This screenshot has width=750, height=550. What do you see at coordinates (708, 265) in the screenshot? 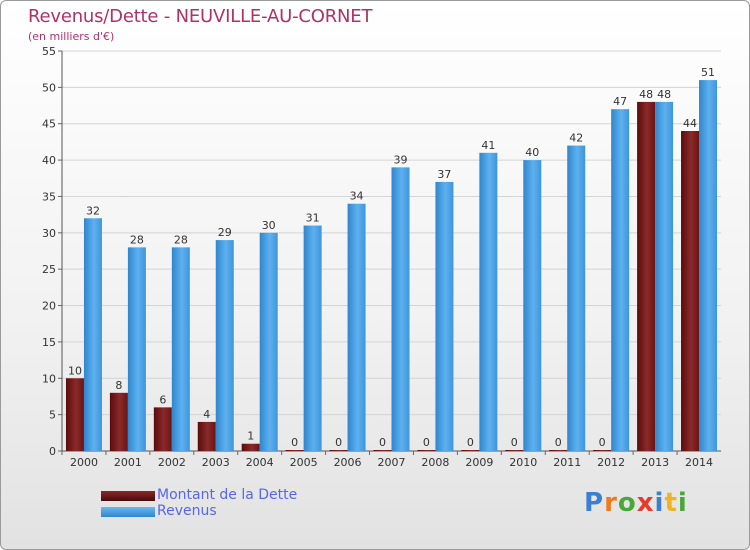
I see `revenue-bar-2014` at bounding box center [708, 265].